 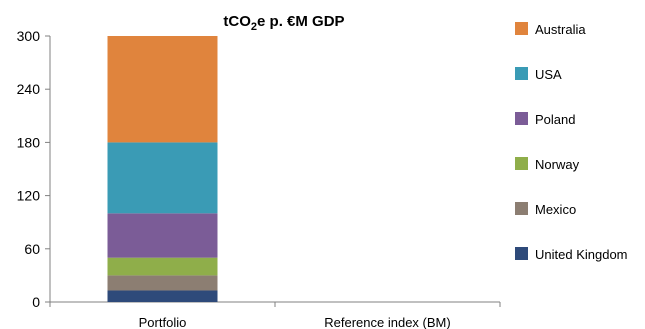 I want to click on bar-segment-australia, so click(x=162, y=89).